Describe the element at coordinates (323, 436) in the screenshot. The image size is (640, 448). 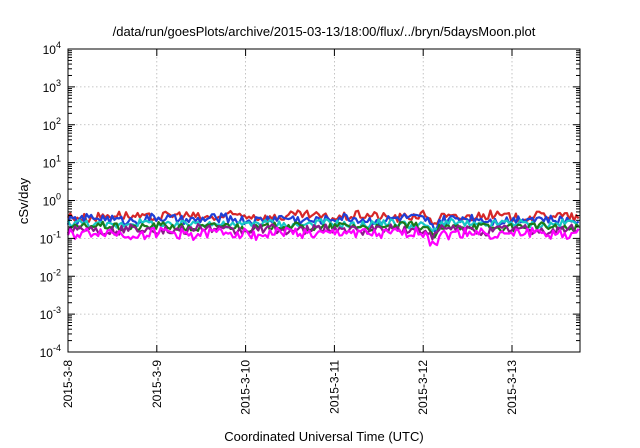
I see `x-axis-label: Coordinated Universal Time (UTC)` at that location.